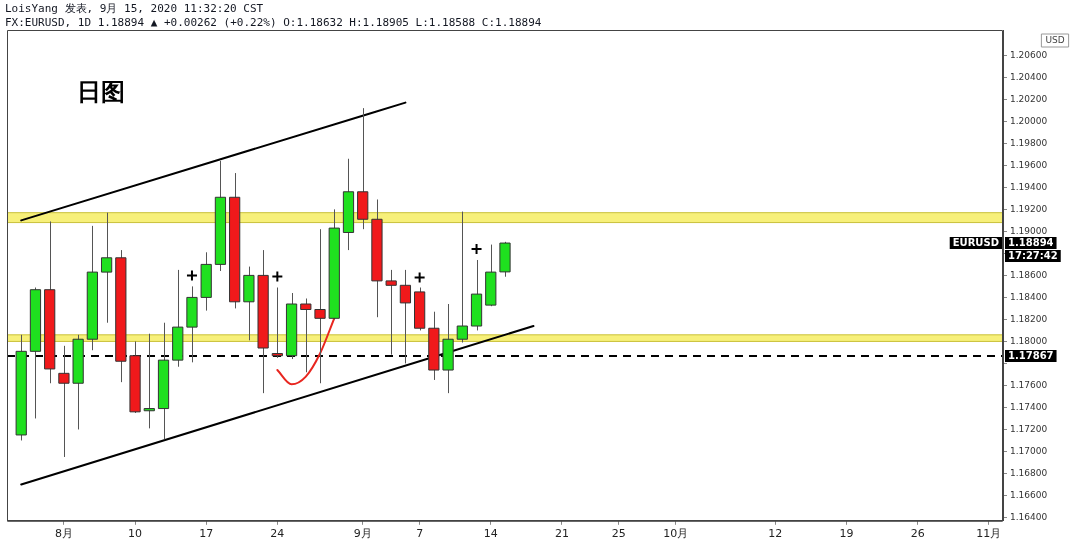  I want to click on y-tick-label: 1.16800, so click(1029, 472).